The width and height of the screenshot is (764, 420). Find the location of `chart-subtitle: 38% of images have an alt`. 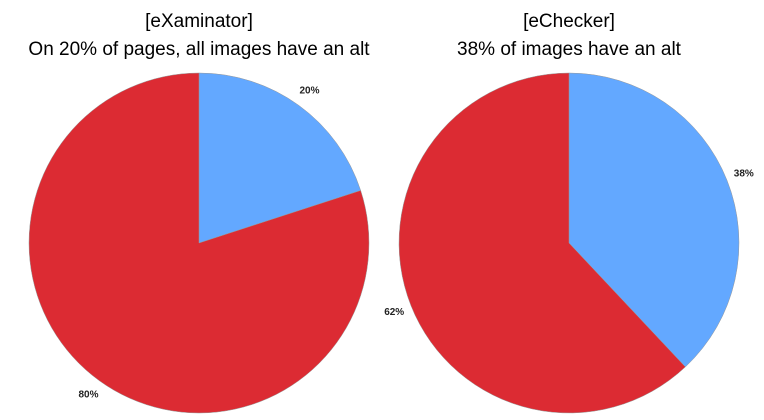

chart-subtitle: 38% of images have an alt is located at coordinates (569, 49).